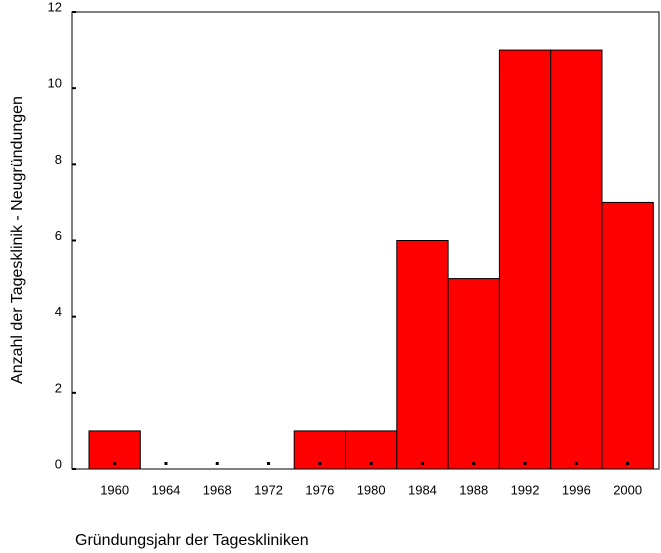 The image size is (661, 553). Describe the element at coordinates (473, 489) in the screenshot. I see `x-tick-label: 1988` at that location.